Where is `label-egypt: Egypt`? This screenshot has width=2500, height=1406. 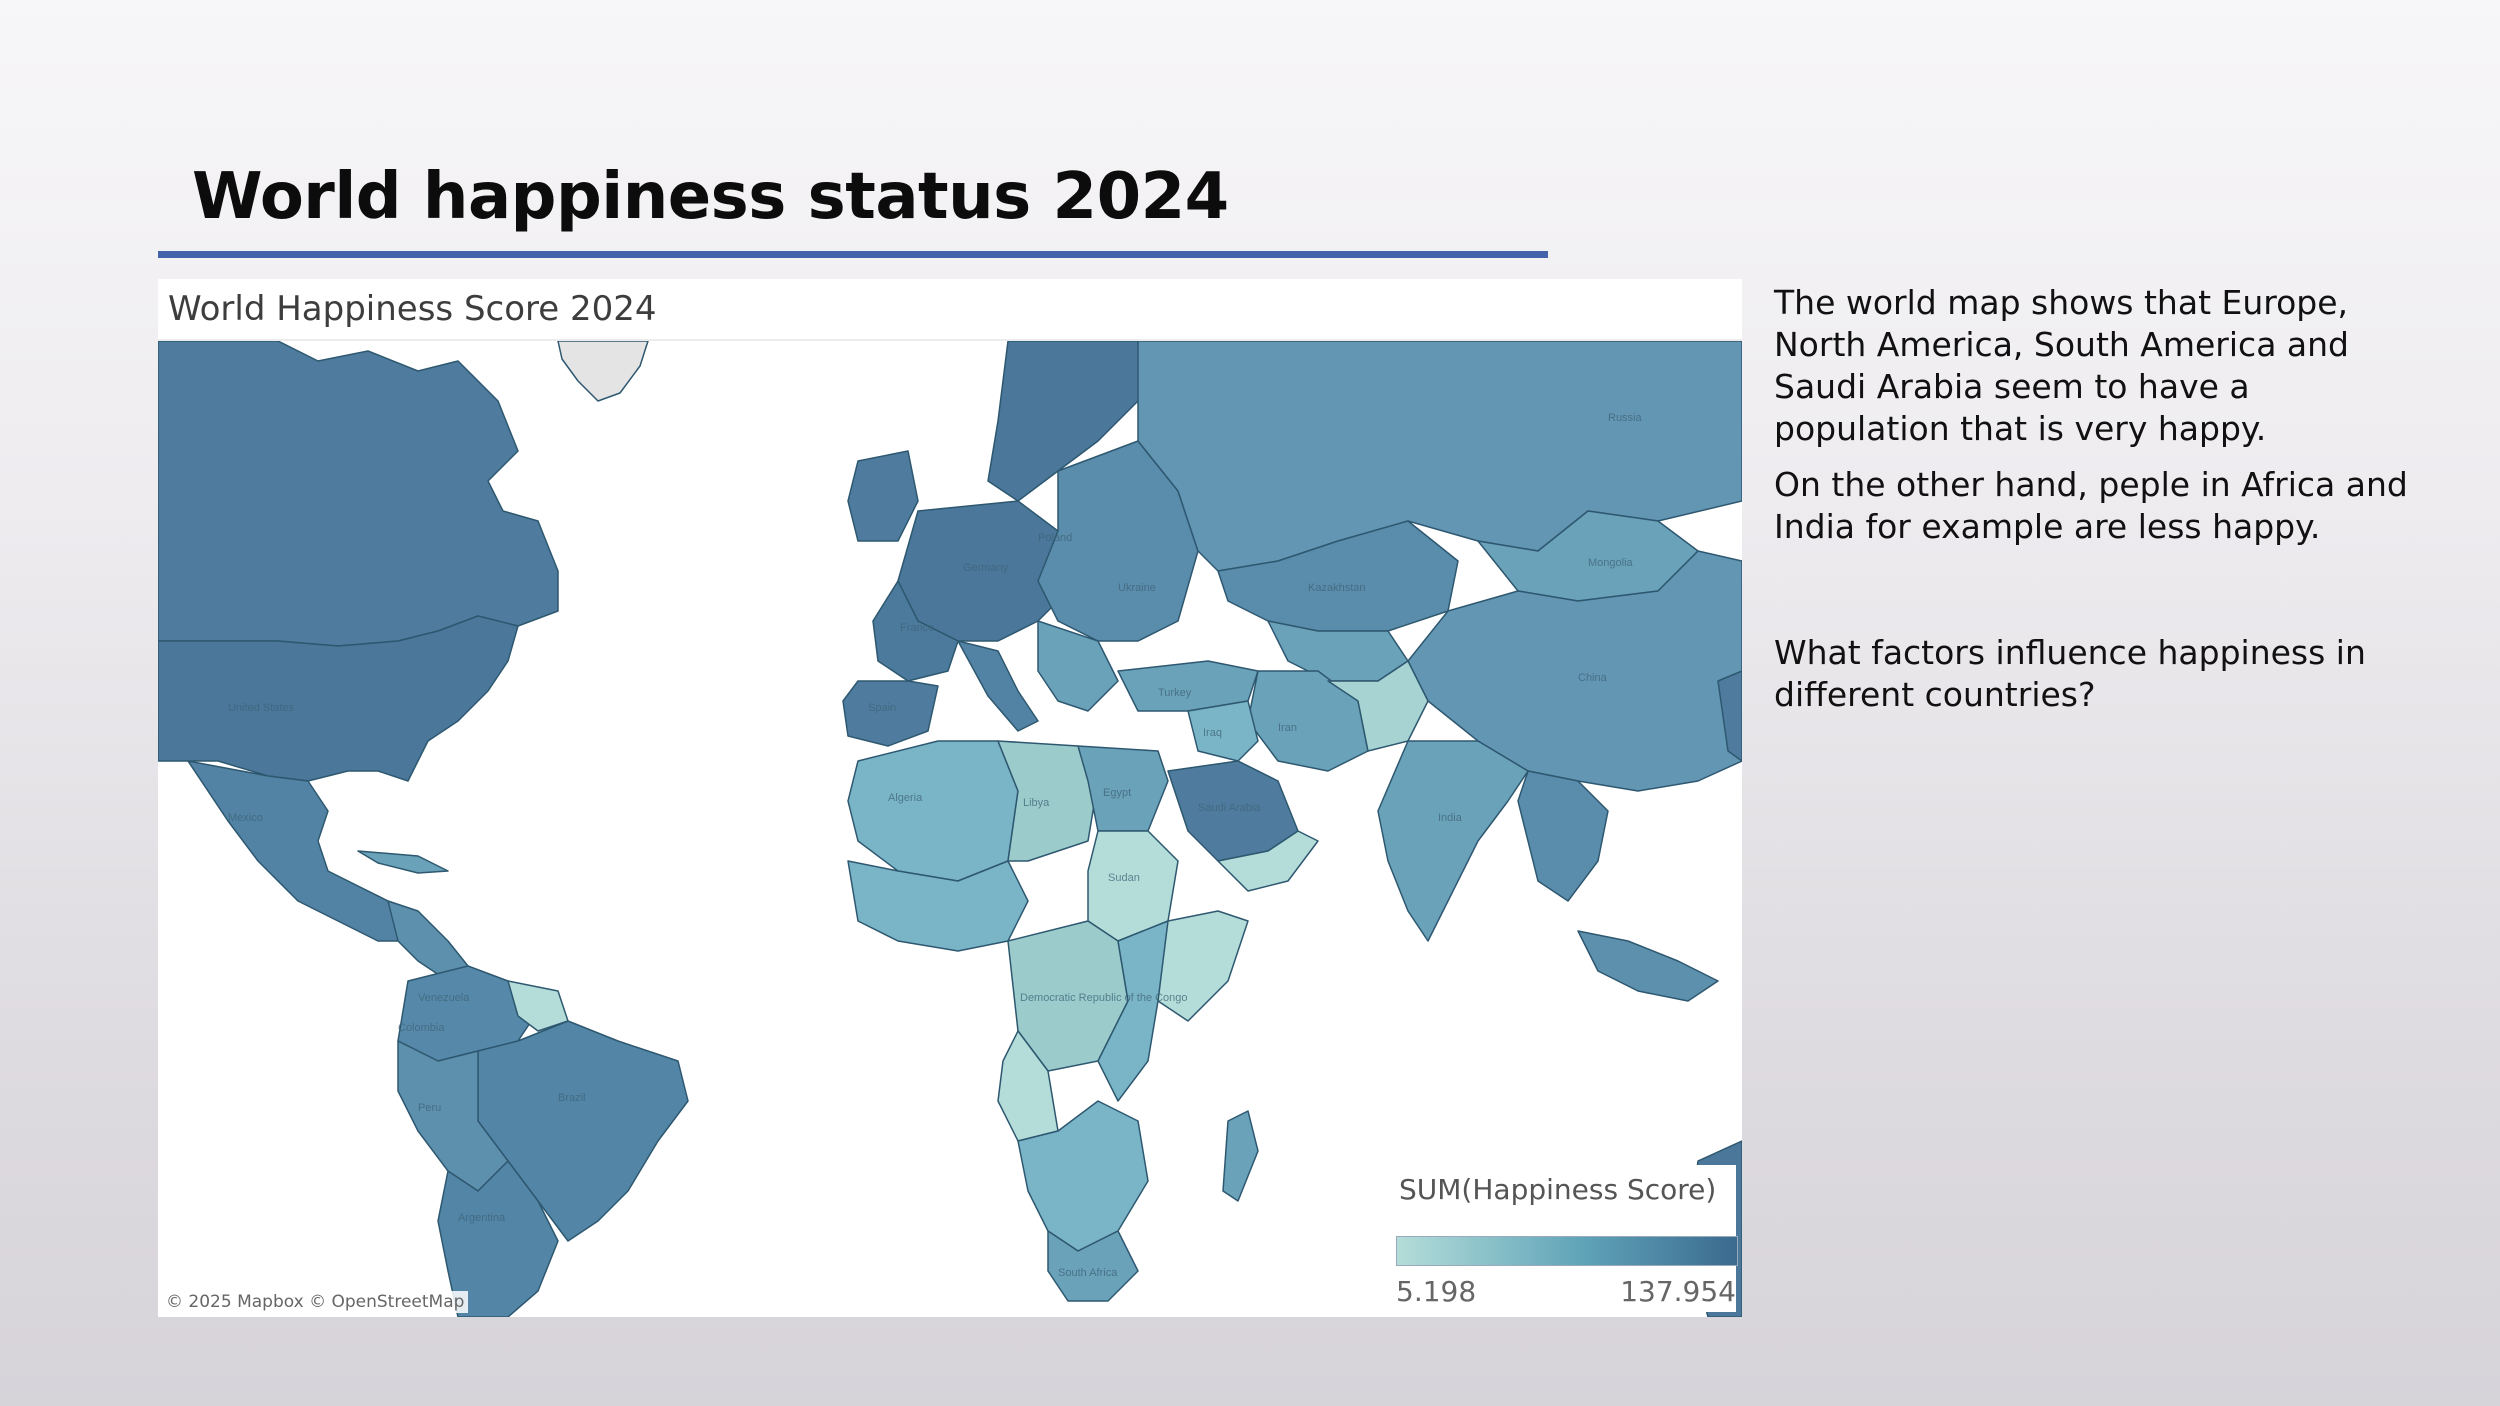 label-egypt: Egypt is located at coordinates (1117, 793).